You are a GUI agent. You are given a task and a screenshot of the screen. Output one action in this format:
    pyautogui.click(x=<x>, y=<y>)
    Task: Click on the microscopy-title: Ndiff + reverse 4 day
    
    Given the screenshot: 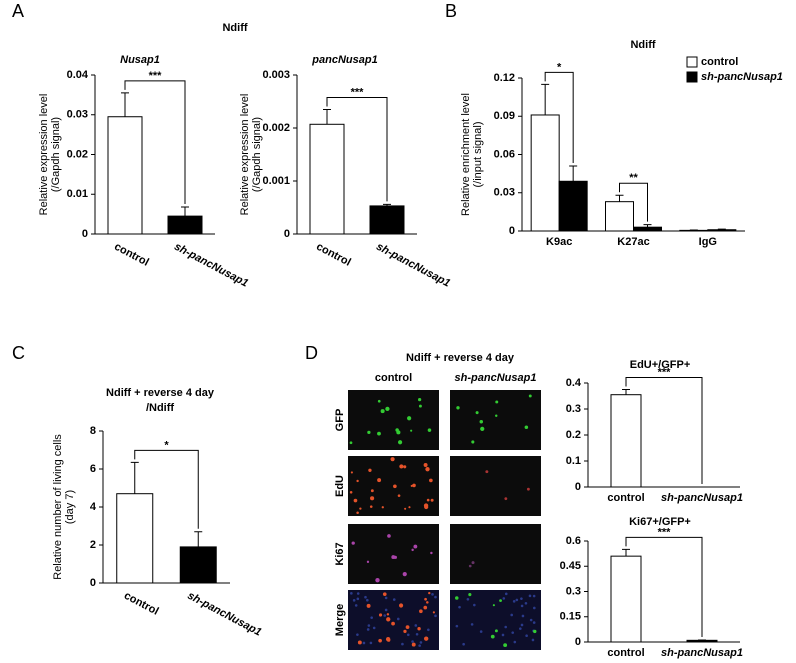 What is the action you would take?
    pyautogui.click(x=460, y=358)
    